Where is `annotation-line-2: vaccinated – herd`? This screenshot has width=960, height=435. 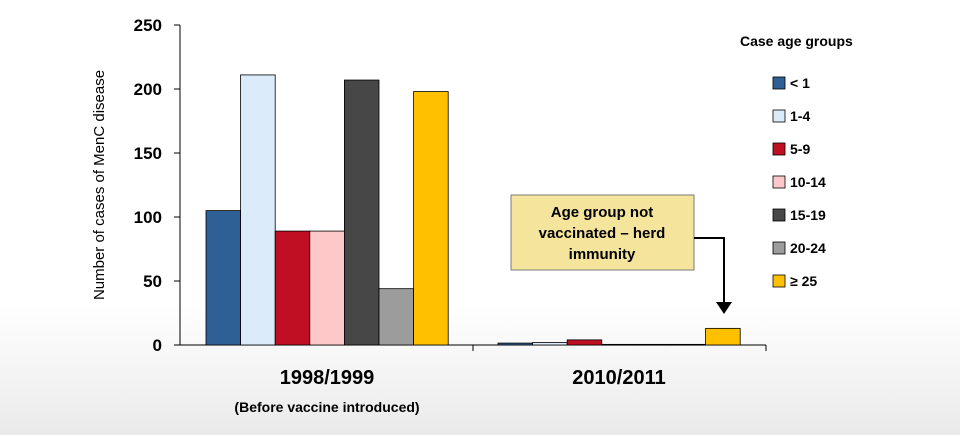 annotation-line-2: vaccinated – herd is located at coordinates (602, 233).